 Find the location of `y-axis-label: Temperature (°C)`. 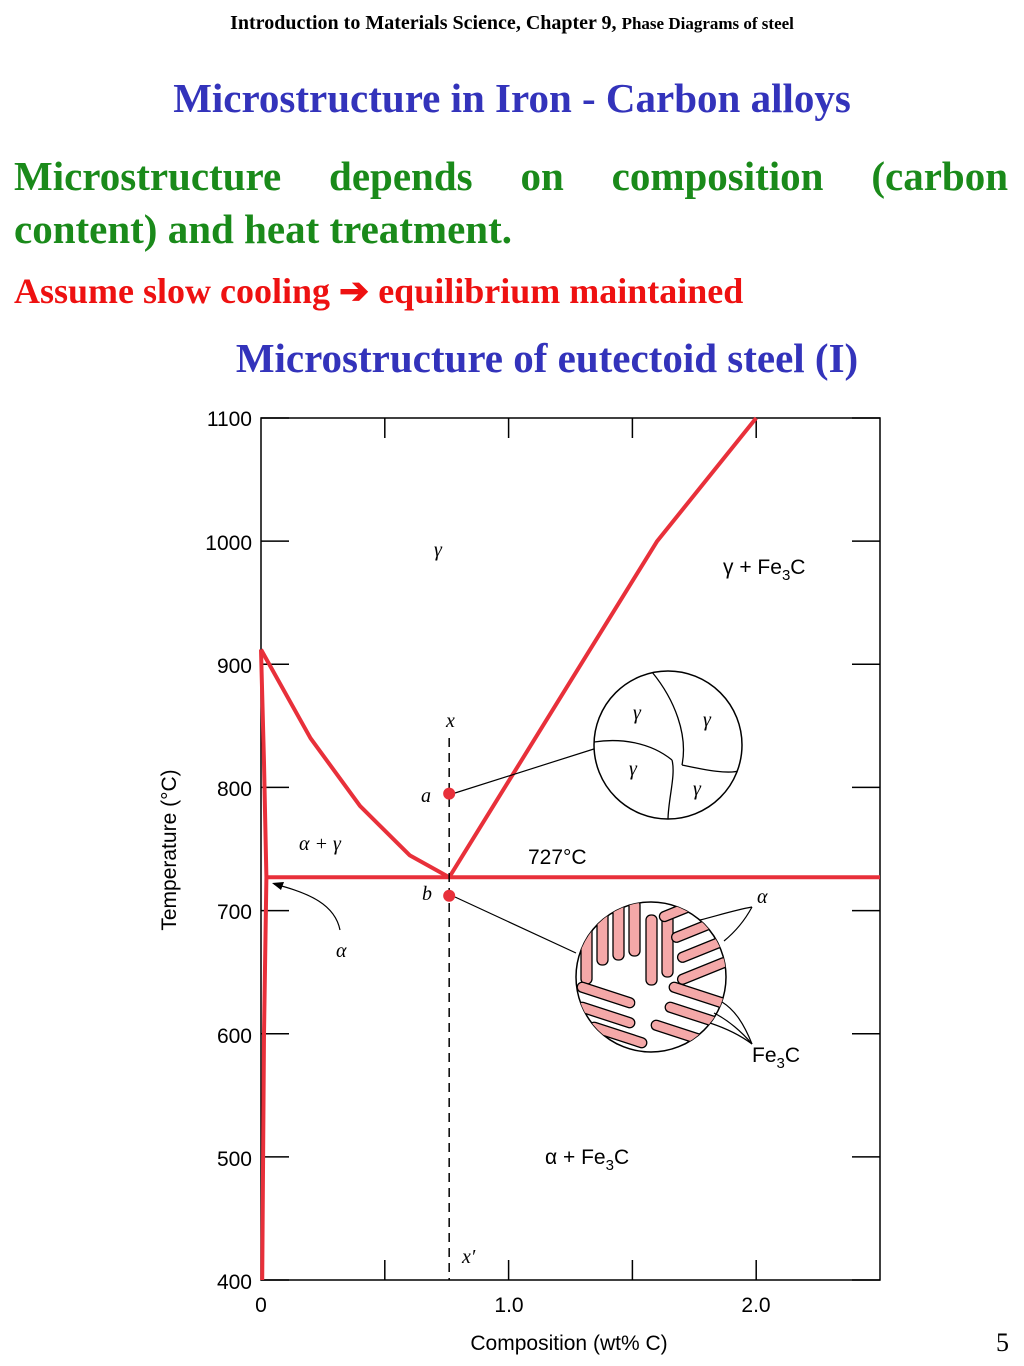

y-axis-label: Temperature (°C) is located at coordinates (169, 849).